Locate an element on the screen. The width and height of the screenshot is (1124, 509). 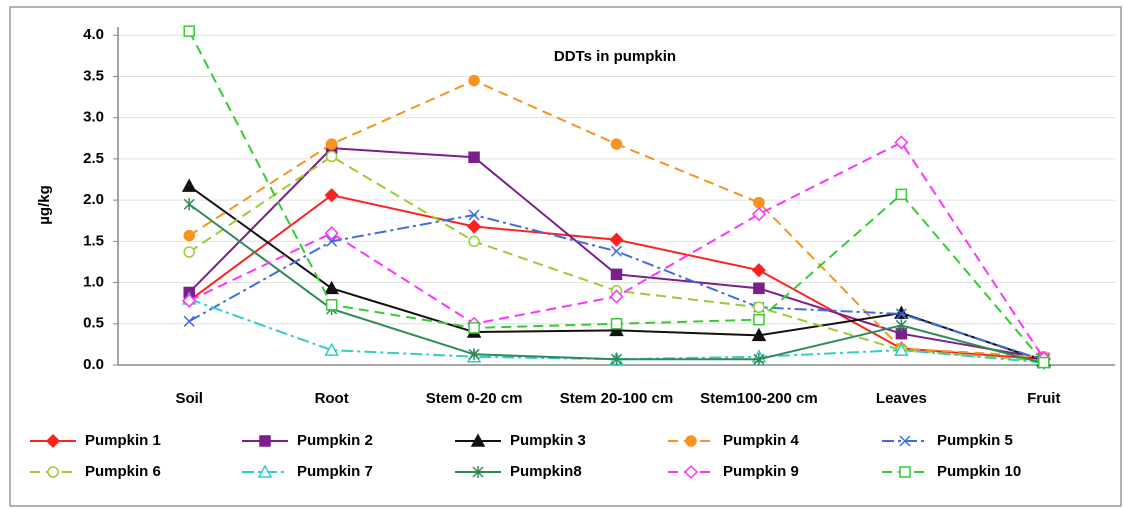
y-tick-label: 3.0 is located at coordinates (93, 117).